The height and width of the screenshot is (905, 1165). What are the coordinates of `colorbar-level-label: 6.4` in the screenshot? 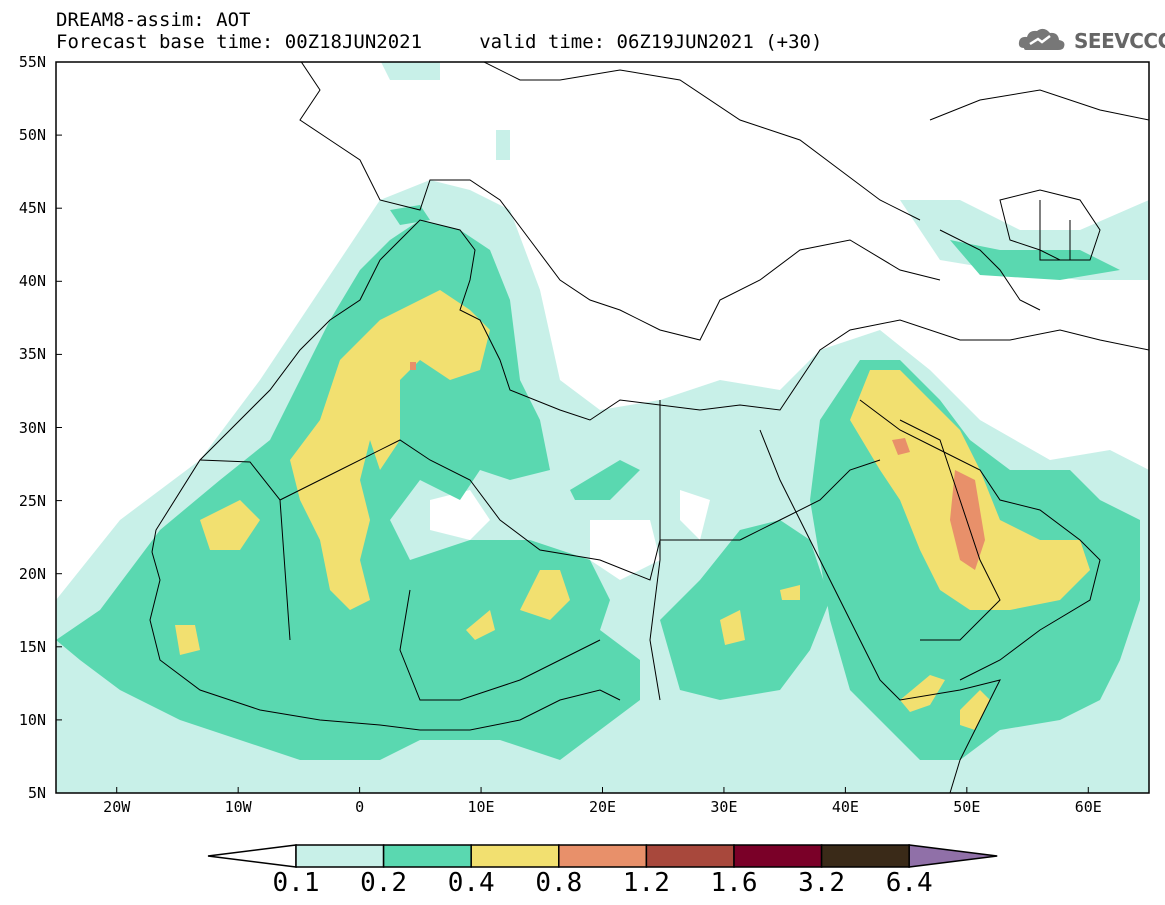 It's located at (909, 883).